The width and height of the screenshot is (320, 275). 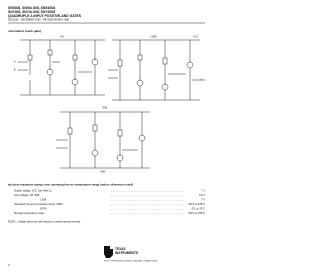 What do you see at coordinates (43, 200) in the screenshot?
I see `rating-label: 'LS08` at bounding box center [43, 200].